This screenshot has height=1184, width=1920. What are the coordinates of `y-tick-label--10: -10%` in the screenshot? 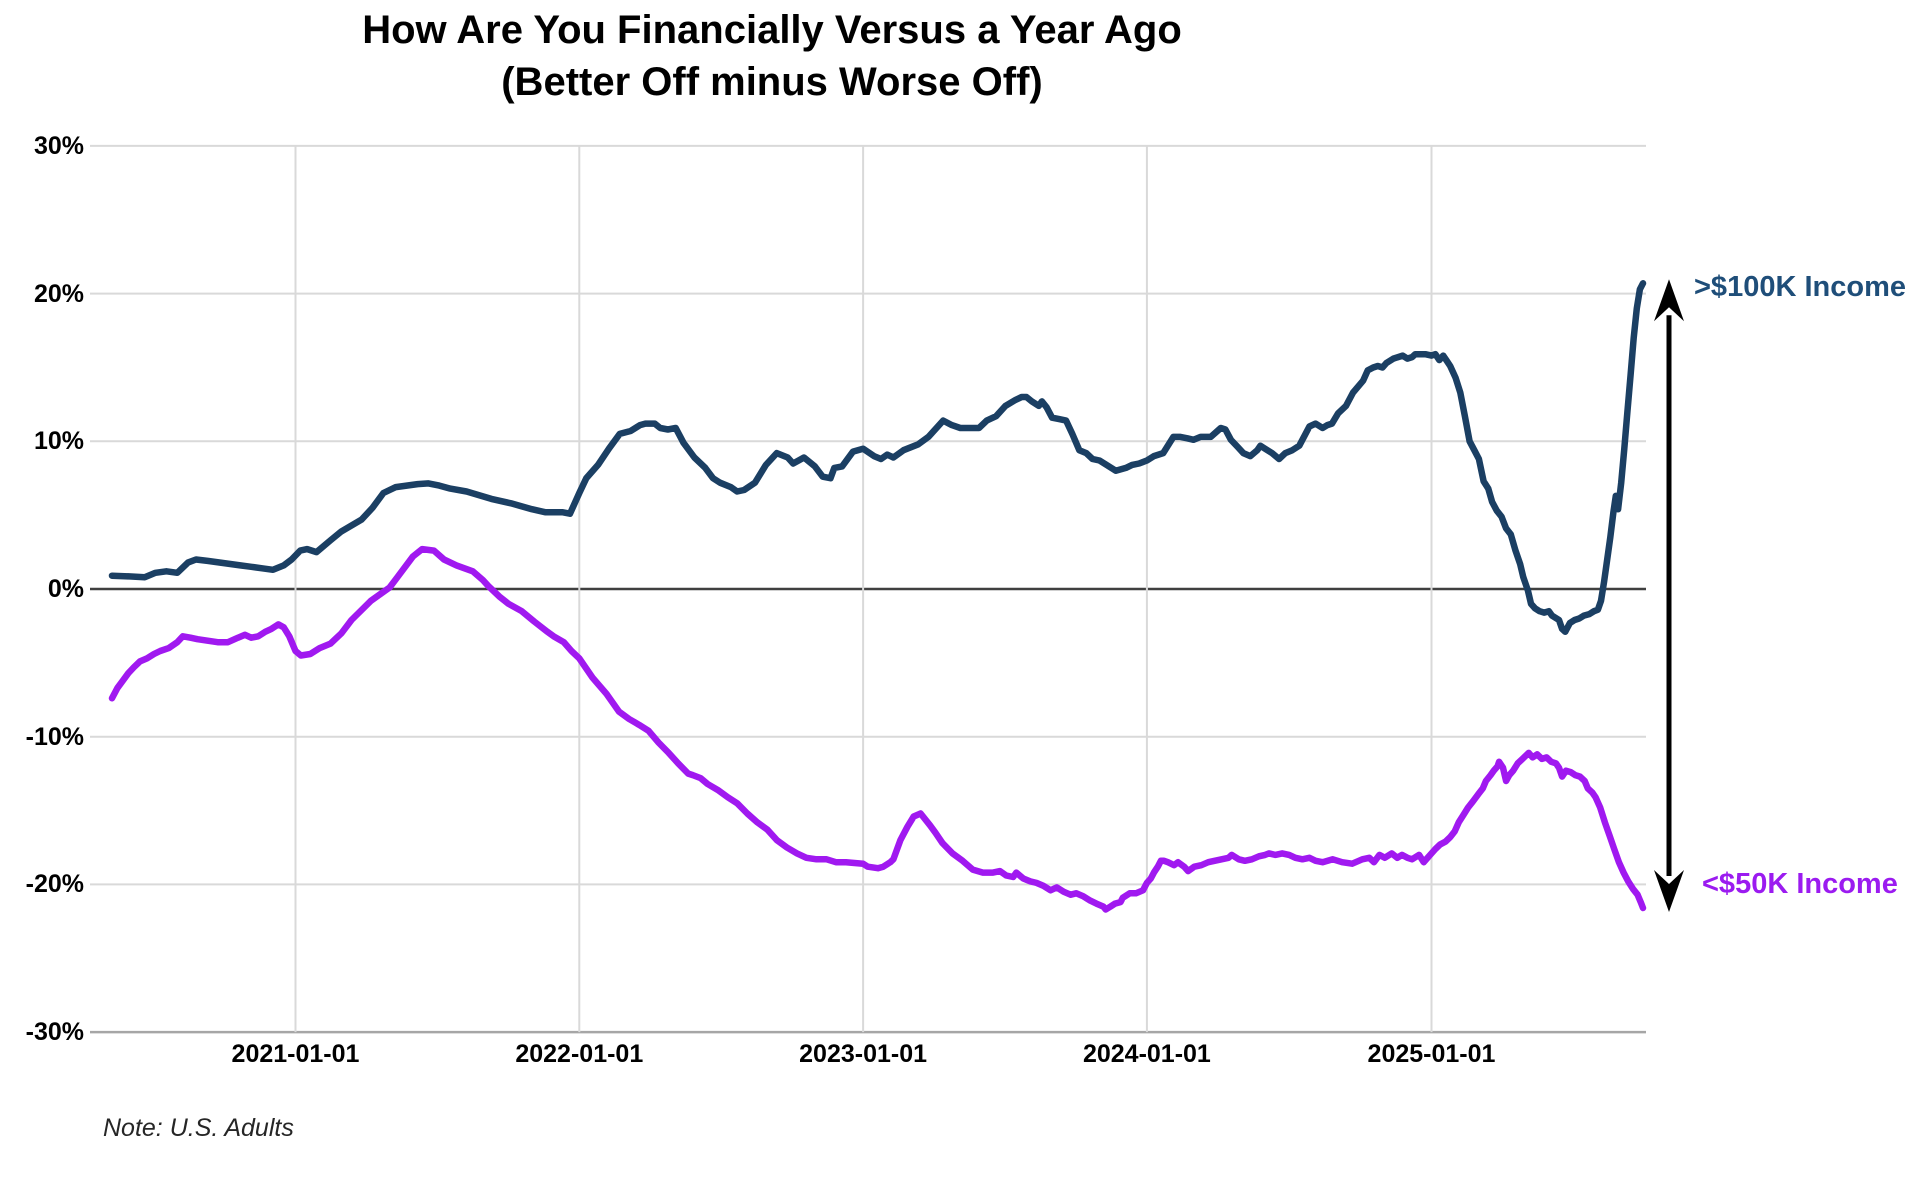 It's located at (54, 736).